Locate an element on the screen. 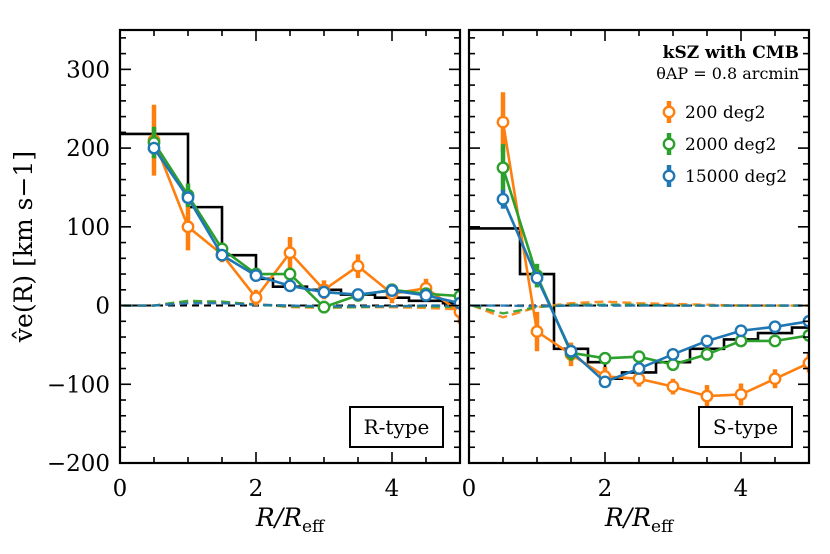 This screenshot has width=830, height=554. y-tick-label: 0 is located at coordinates (102, 307).